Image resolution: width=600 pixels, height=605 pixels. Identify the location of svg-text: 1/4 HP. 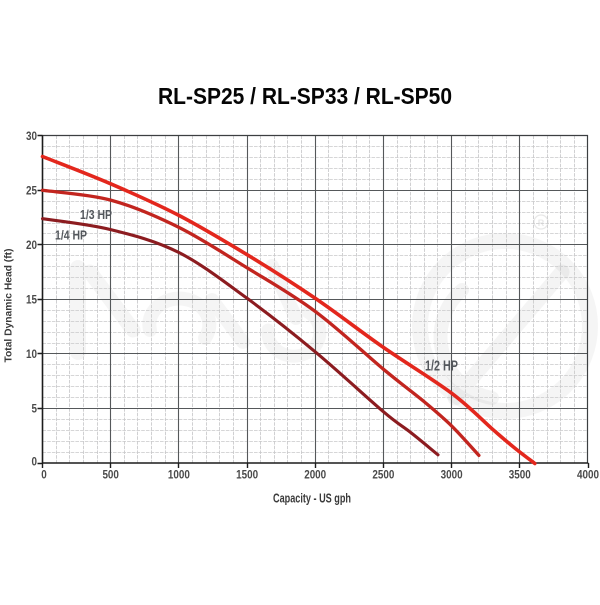
(71, 236).